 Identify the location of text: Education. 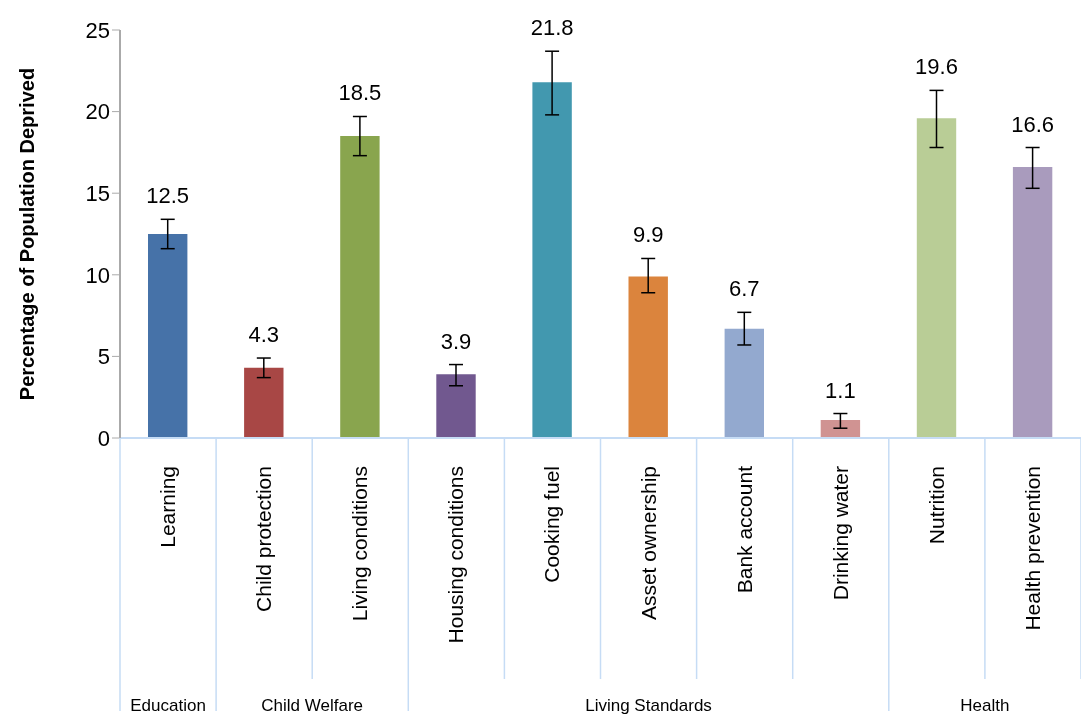
(168, 705).